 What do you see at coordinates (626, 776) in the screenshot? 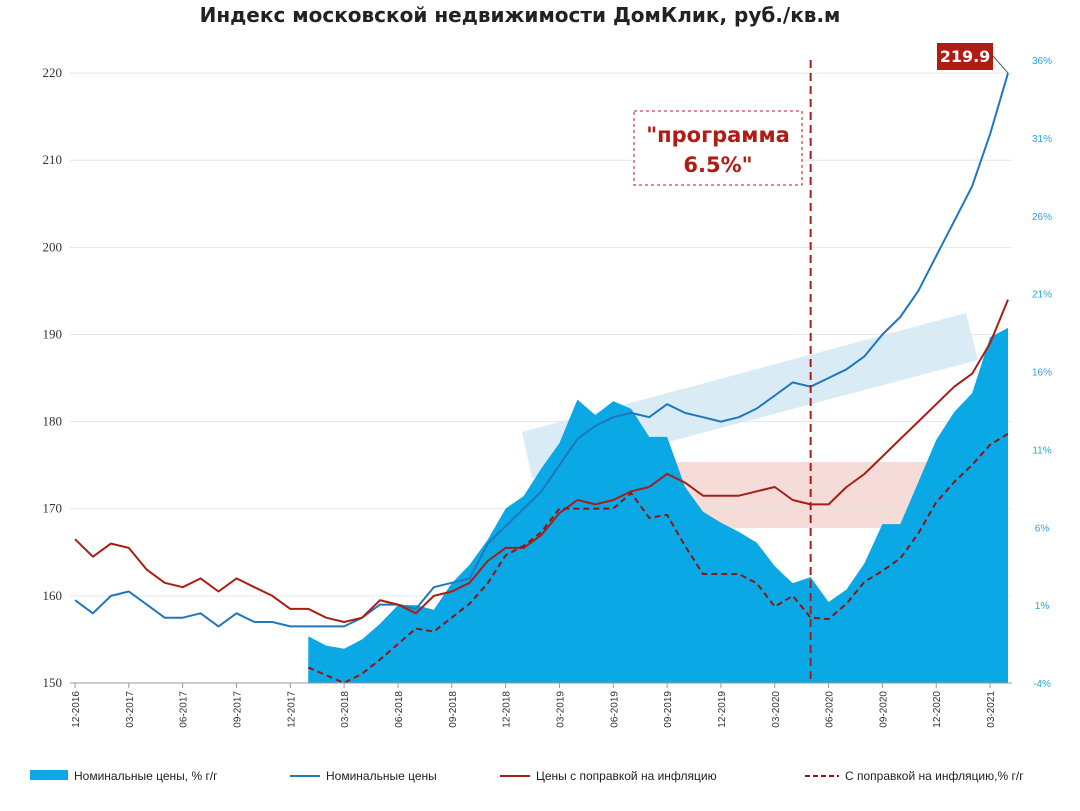
I see `legend-label: Цены с поправкой на инфляцию` at bounding box center [626, 776].